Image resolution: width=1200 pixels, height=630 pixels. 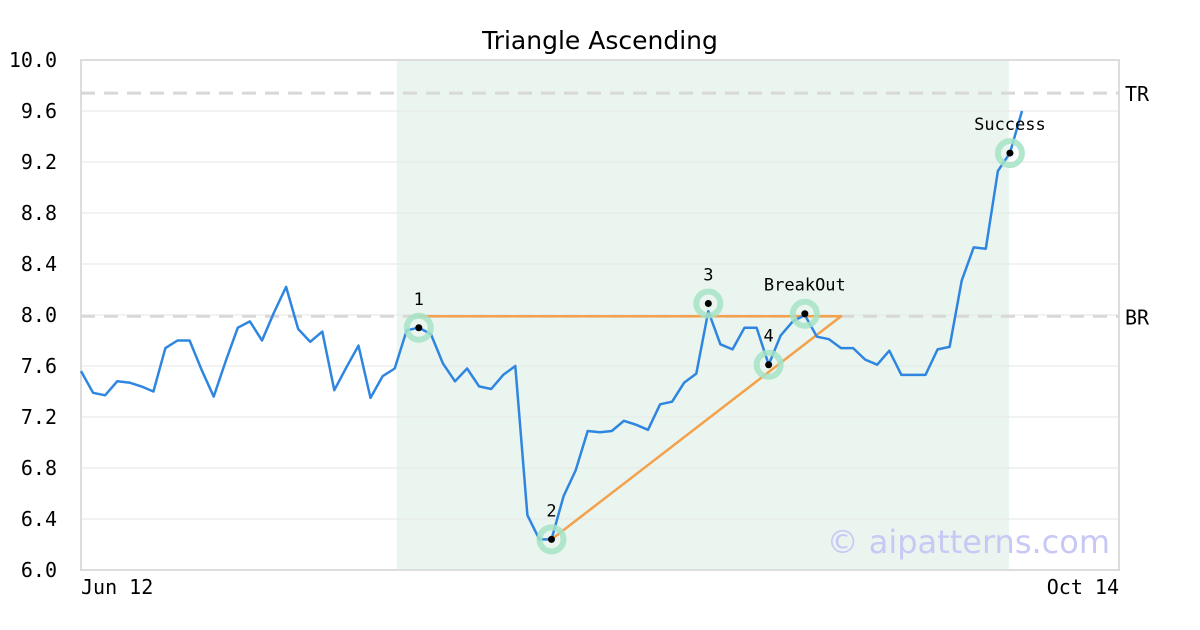 I want to click on chart-title: Triangle Ascending, so click(x=599, y=40).